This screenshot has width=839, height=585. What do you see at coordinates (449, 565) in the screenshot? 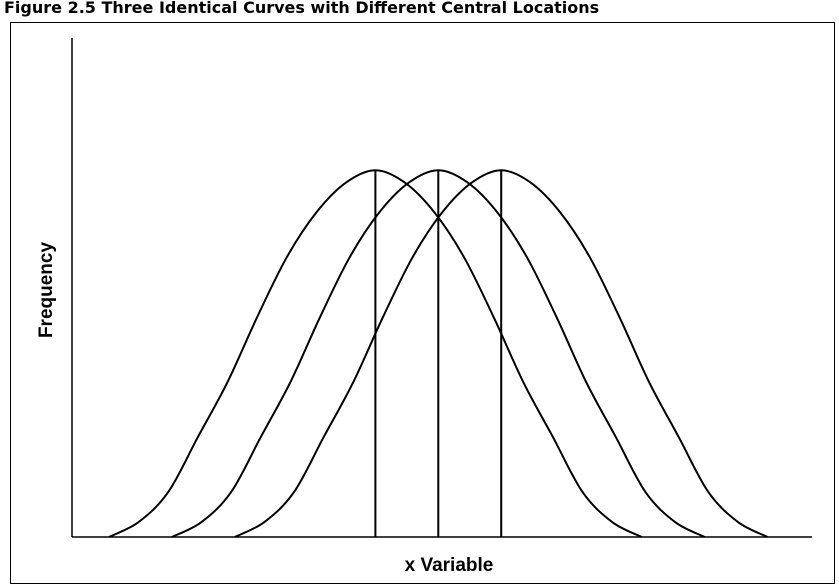
I see `x-axis-label: x Variable` at bounding box center [449, 565].